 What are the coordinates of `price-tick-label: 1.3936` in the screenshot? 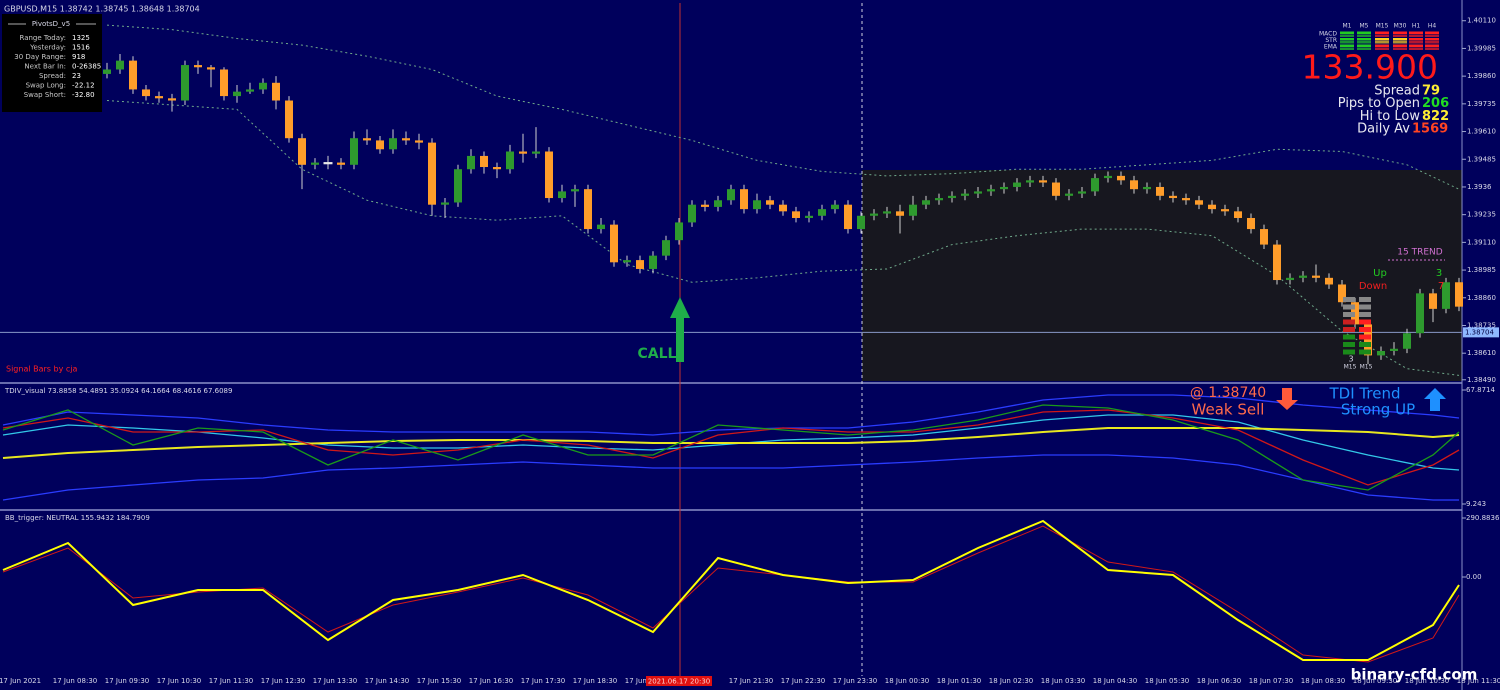 It's located at (1479, 187).